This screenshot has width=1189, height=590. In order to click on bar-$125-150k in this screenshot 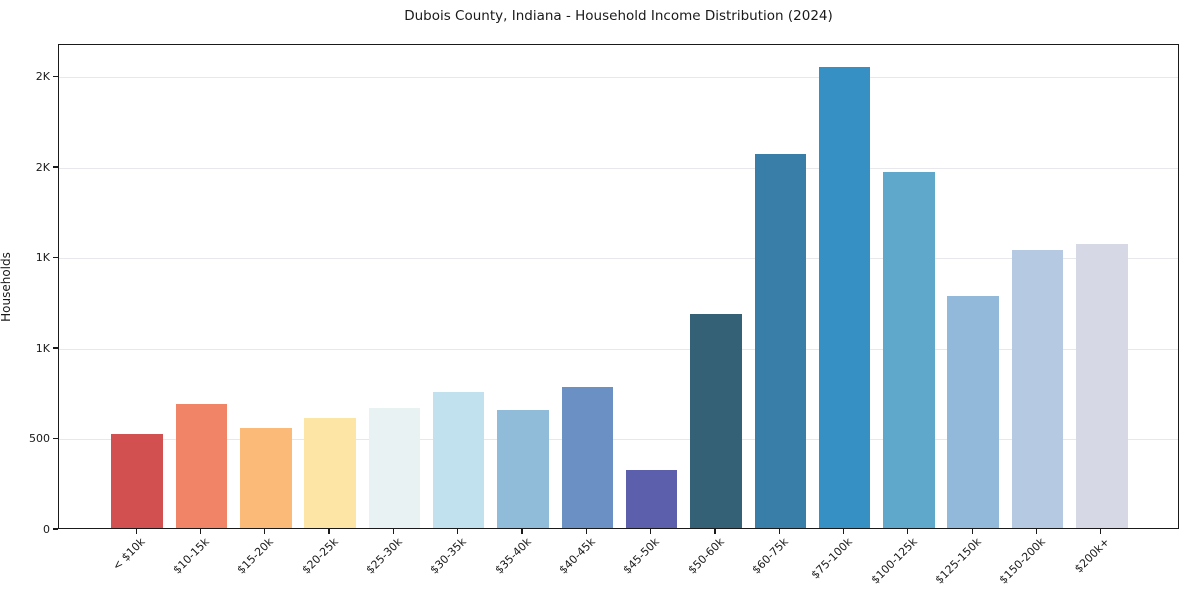, I will do `click(973, 412)`.